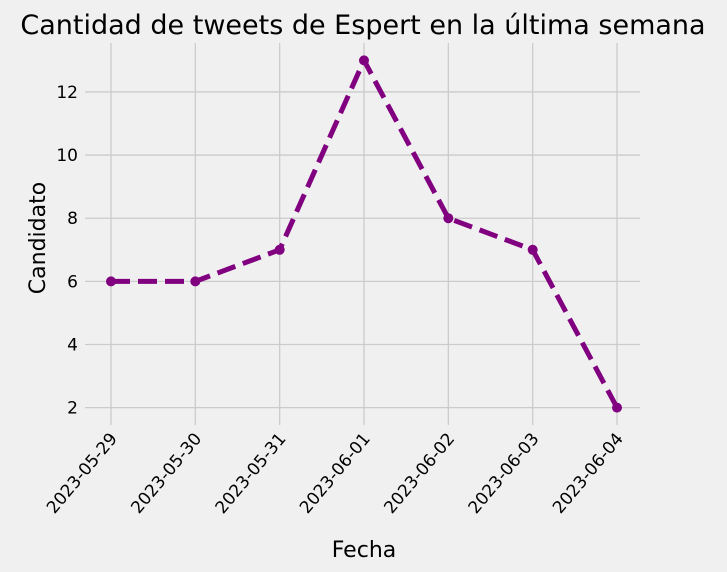 The height and width of the screenshot is (572, 727). Describe the element at coordinates (67, 156) in the screenshot. I see `y-tick-label: 10` at that location.